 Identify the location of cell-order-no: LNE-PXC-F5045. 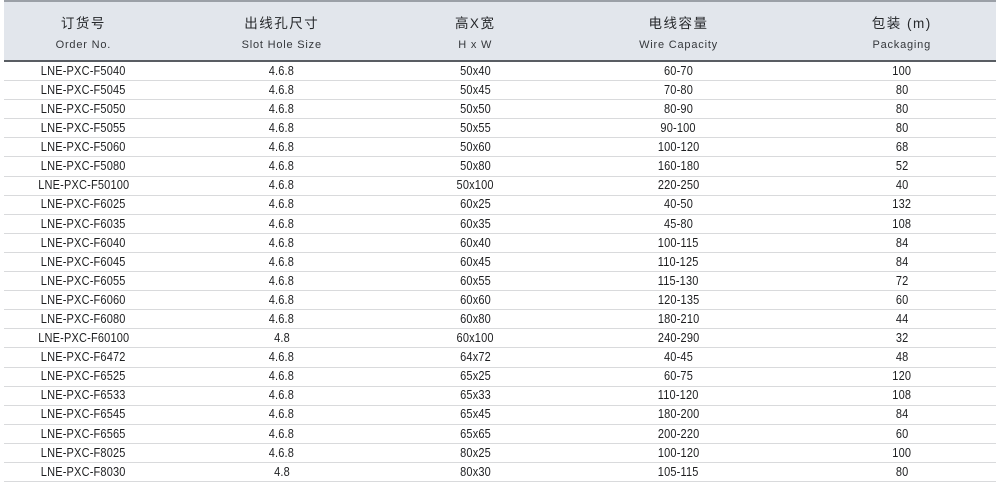
(83, 90).